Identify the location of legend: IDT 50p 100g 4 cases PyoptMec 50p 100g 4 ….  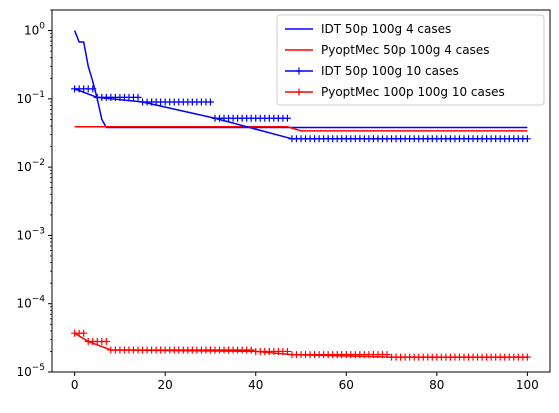
(410, 60).